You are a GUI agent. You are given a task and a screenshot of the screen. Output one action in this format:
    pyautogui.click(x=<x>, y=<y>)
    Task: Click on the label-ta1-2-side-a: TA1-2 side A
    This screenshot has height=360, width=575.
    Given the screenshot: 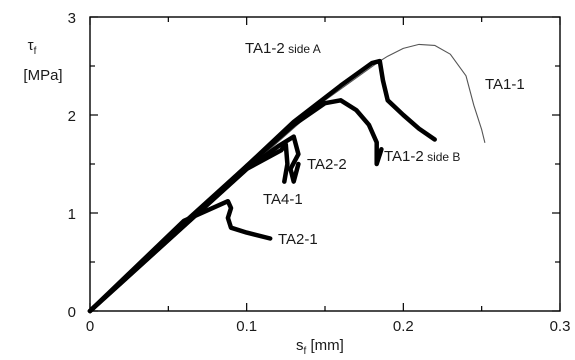 What is the action you would take?
    pyautogui.click(x=283, y=48)
    